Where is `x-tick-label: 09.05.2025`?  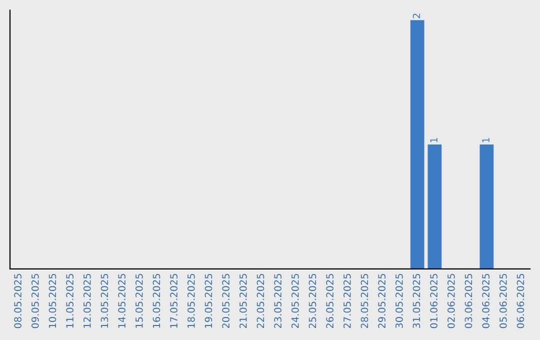
x-tick-label: 09.05.2025 is located at coordinates (35, 301).